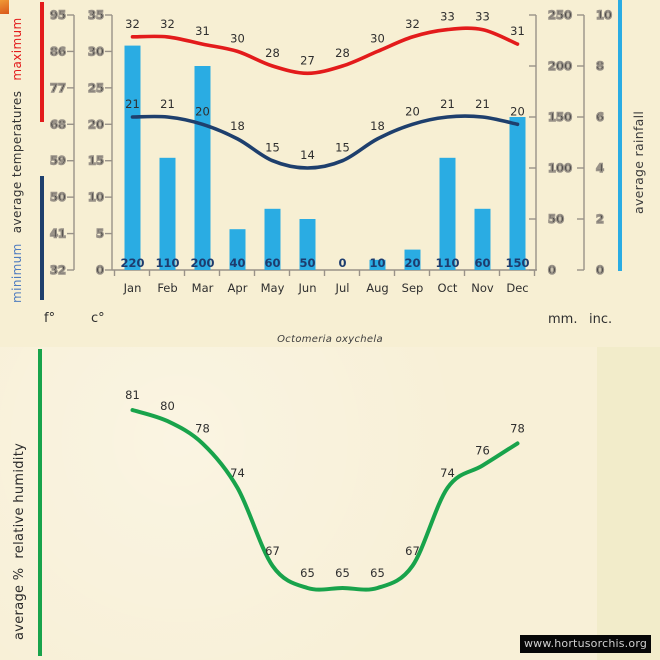  I want to click on celsius-unit-label: c°, so click(98, 318).